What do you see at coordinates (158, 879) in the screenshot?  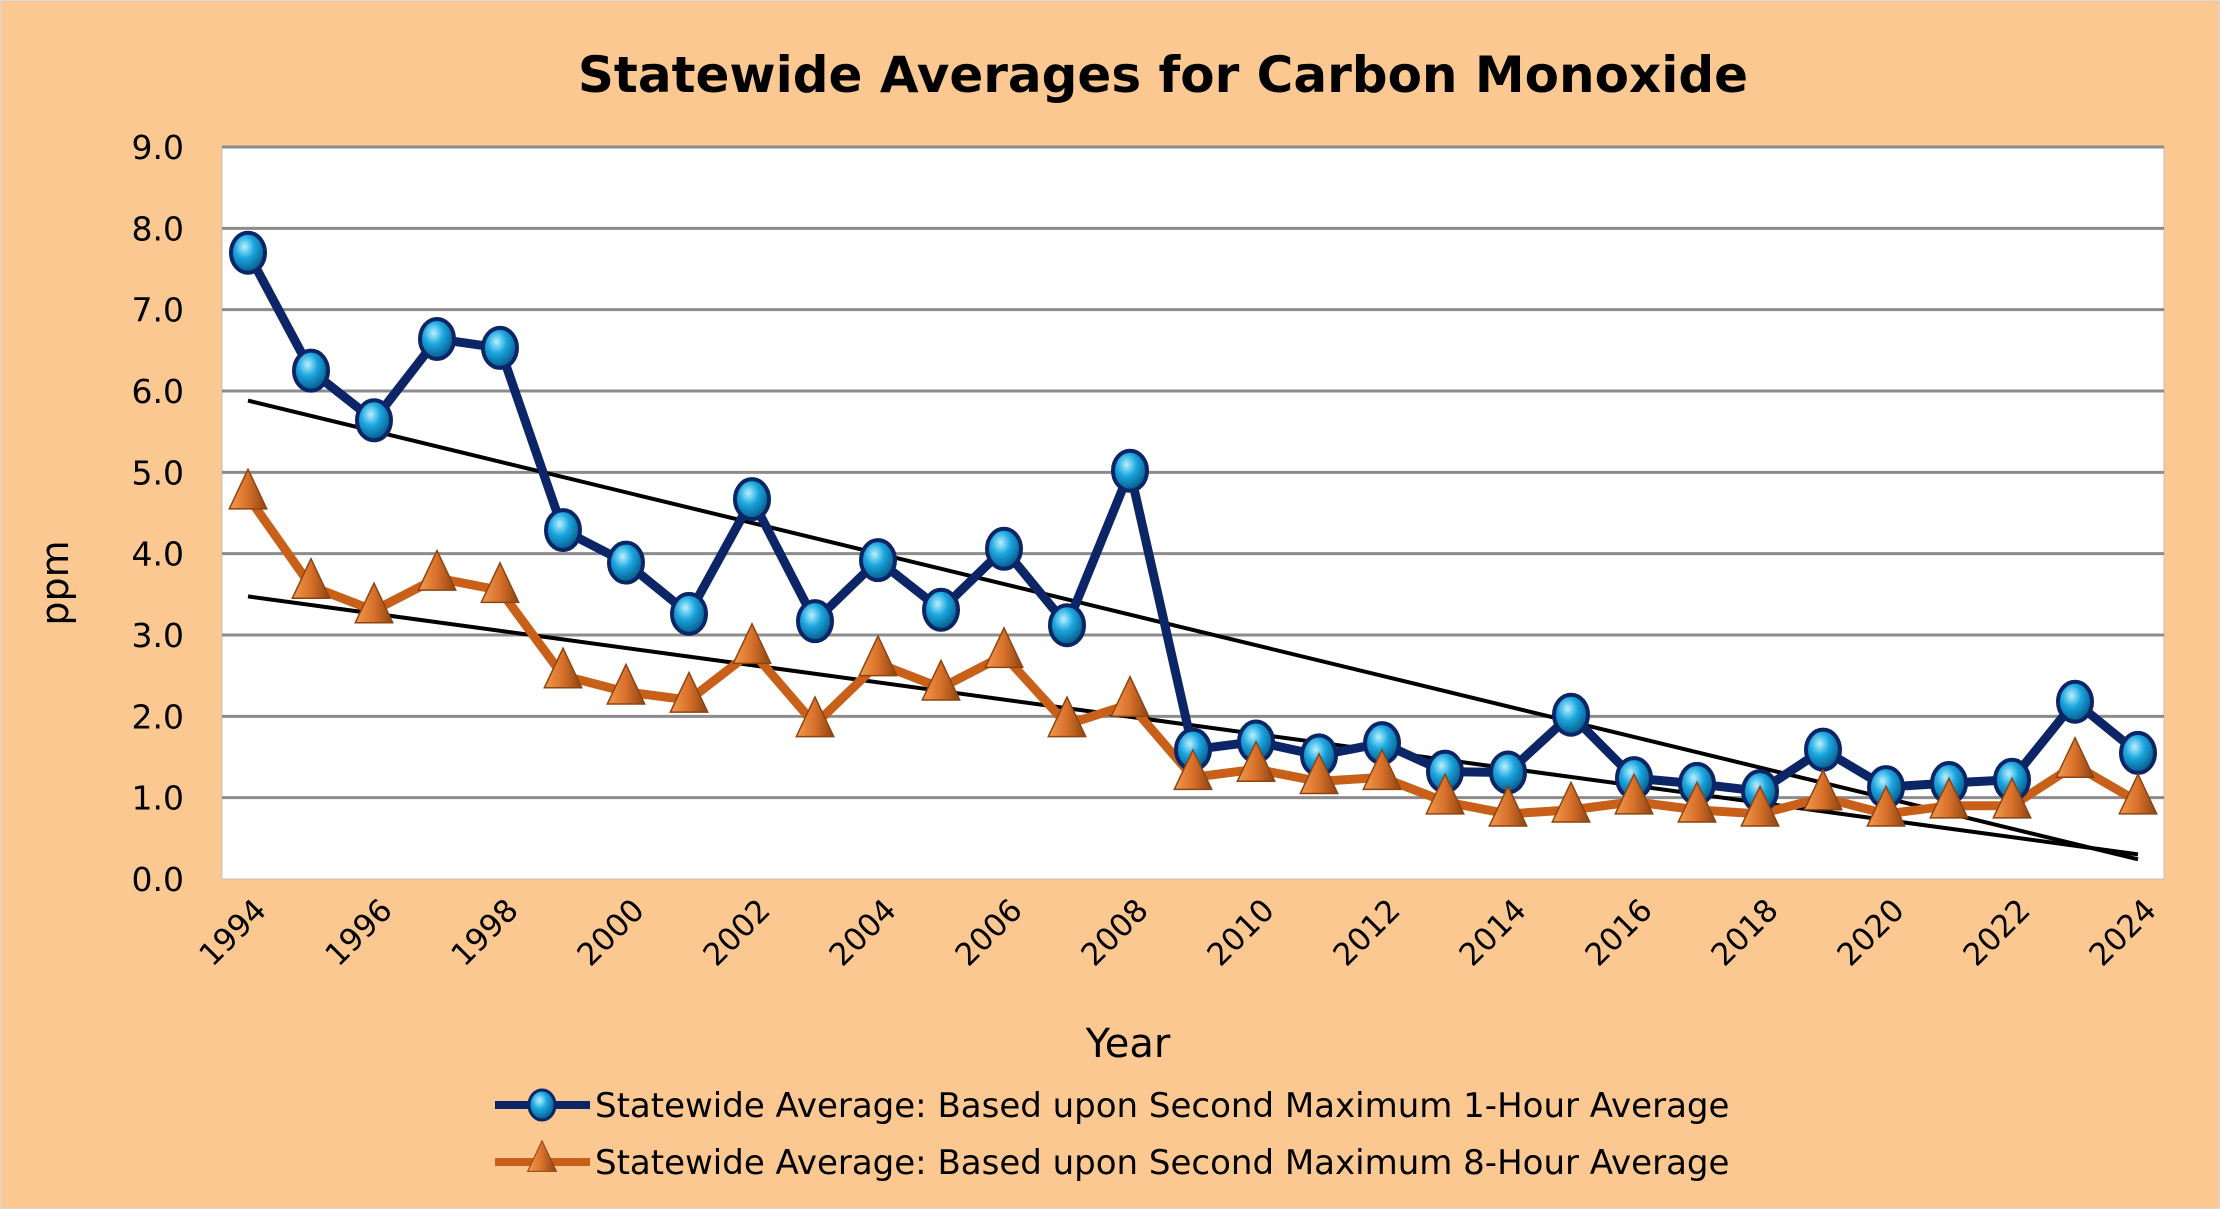 I see `y-tick-label: 0.0` at bounding box center [158, 879].